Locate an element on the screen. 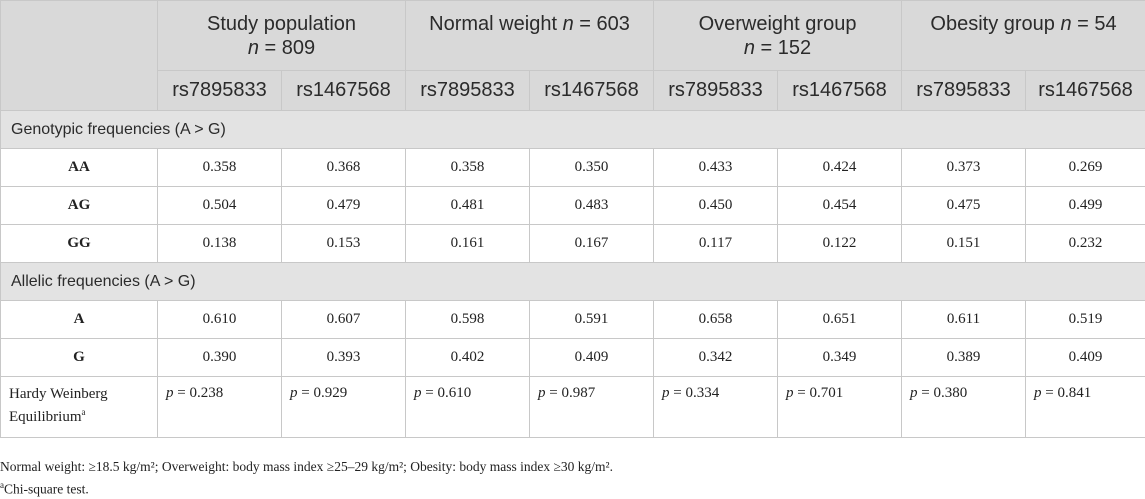 The height and width of the screenshot is (499, 1145). table-cell: 0.161 is located at coordinates (468, 244).